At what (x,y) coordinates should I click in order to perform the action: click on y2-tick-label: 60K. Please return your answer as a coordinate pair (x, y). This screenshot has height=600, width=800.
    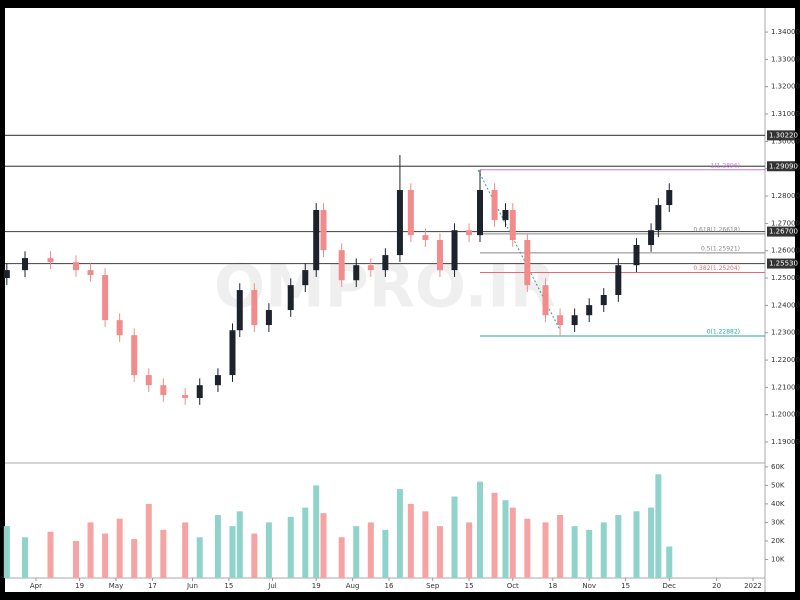
    Looking at the image, I should click on (778, 467).